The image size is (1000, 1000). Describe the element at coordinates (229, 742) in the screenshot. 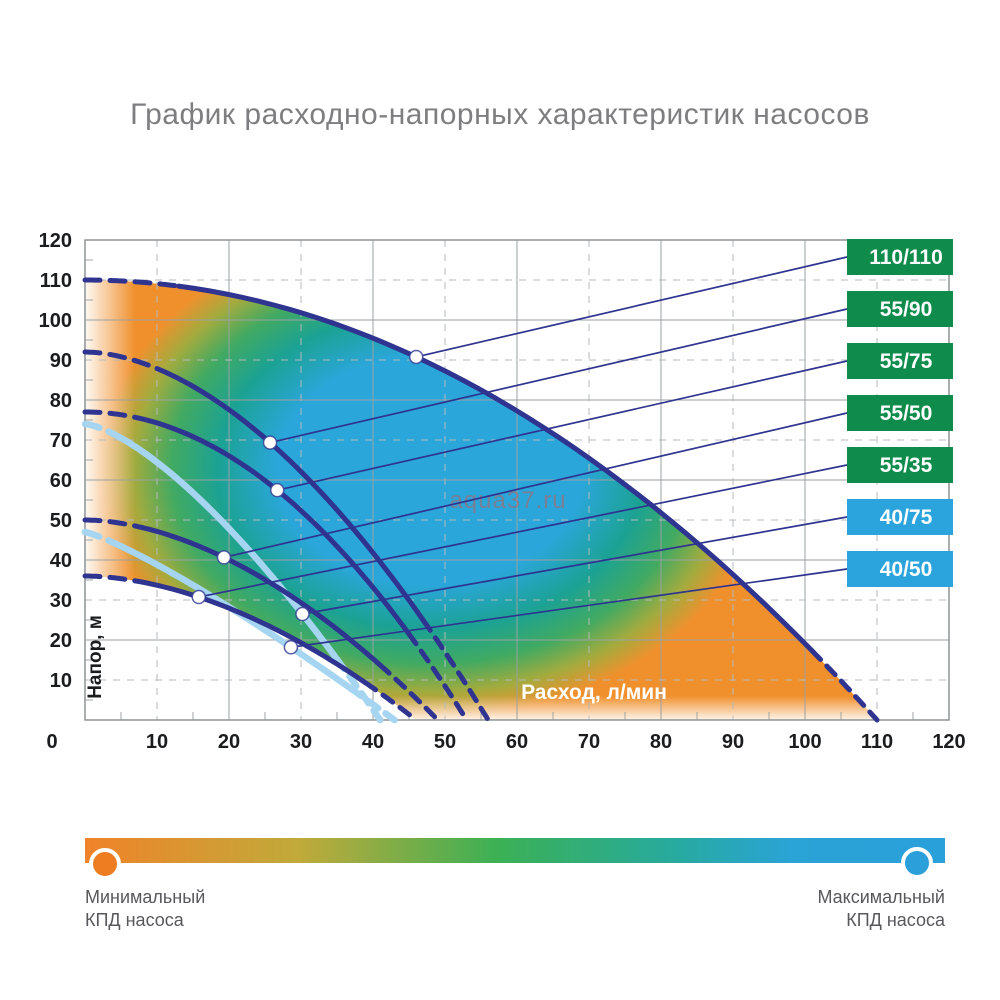

I see `x-tick-label: 20` at that location.